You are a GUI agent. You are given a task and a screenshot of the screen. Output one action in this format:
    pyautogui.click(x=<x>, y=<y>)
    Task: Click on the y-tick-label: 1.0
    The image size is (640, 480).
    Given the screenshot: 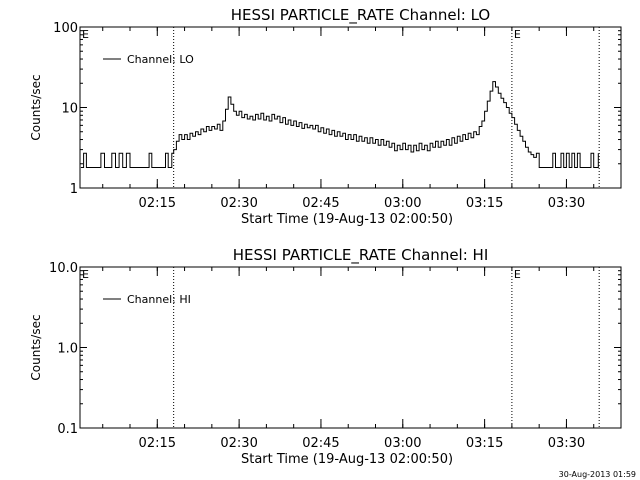 What is the action you would take?
    pyautogui.click(x=67, y=349)
    